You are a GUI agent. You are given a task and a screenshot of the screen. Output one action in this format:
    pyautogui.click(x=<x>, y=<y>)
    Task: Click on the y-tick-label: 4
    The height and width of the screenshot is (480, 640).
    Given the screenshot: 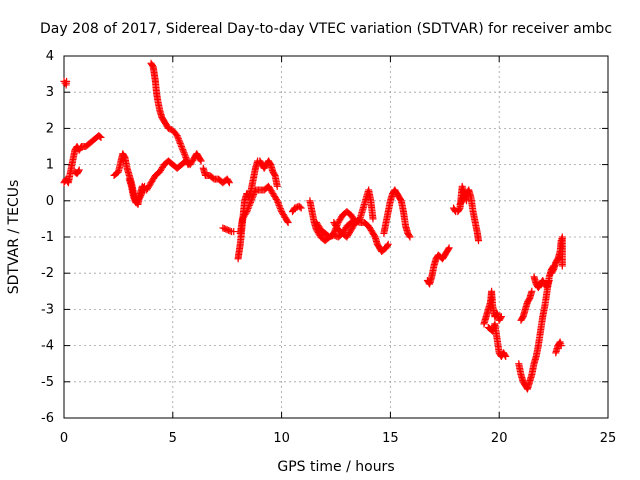 What is the action you would take?
    pyautogui.click(x=50, y=56)
    